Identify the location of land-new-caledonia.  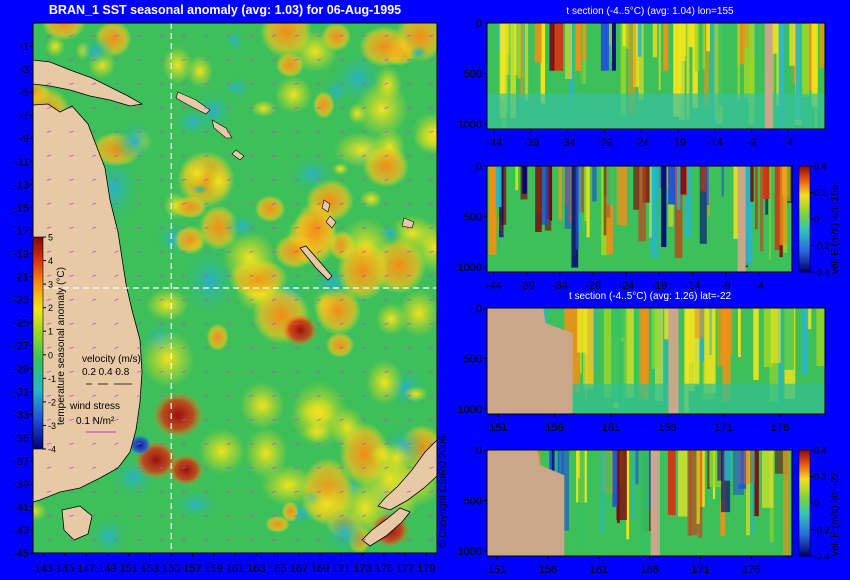
(316, 263).